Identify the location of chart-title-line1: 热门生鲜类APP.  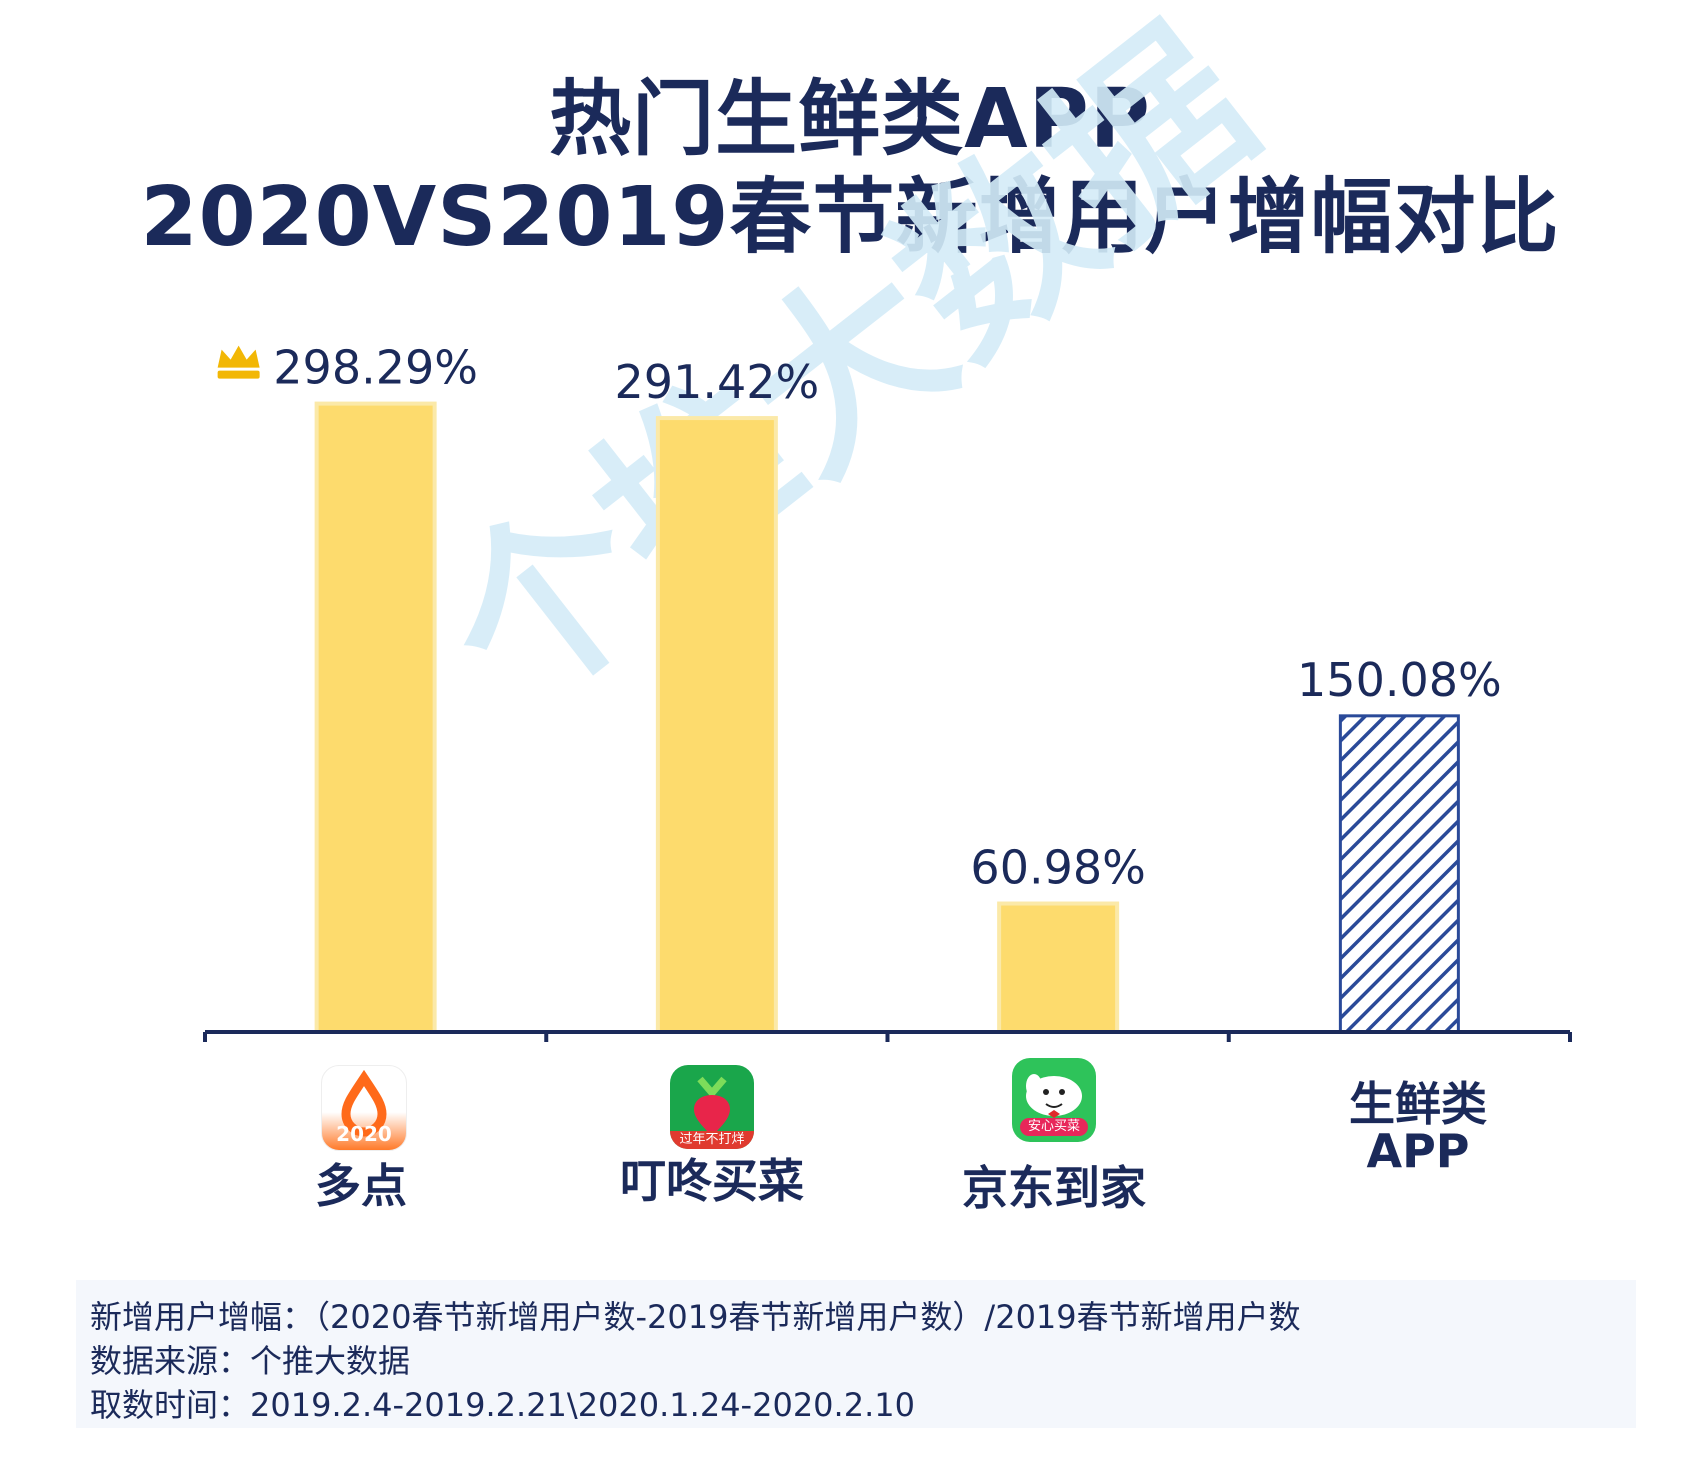
(850, 119).